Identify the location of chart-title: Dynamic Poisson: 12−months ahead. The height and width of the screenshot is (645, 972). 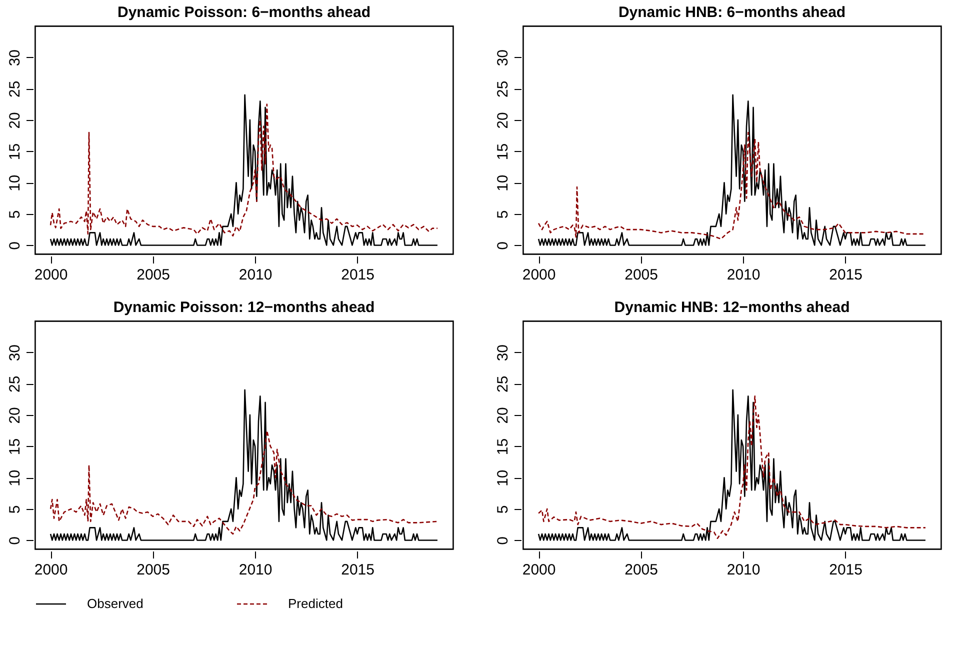
(244, 307).